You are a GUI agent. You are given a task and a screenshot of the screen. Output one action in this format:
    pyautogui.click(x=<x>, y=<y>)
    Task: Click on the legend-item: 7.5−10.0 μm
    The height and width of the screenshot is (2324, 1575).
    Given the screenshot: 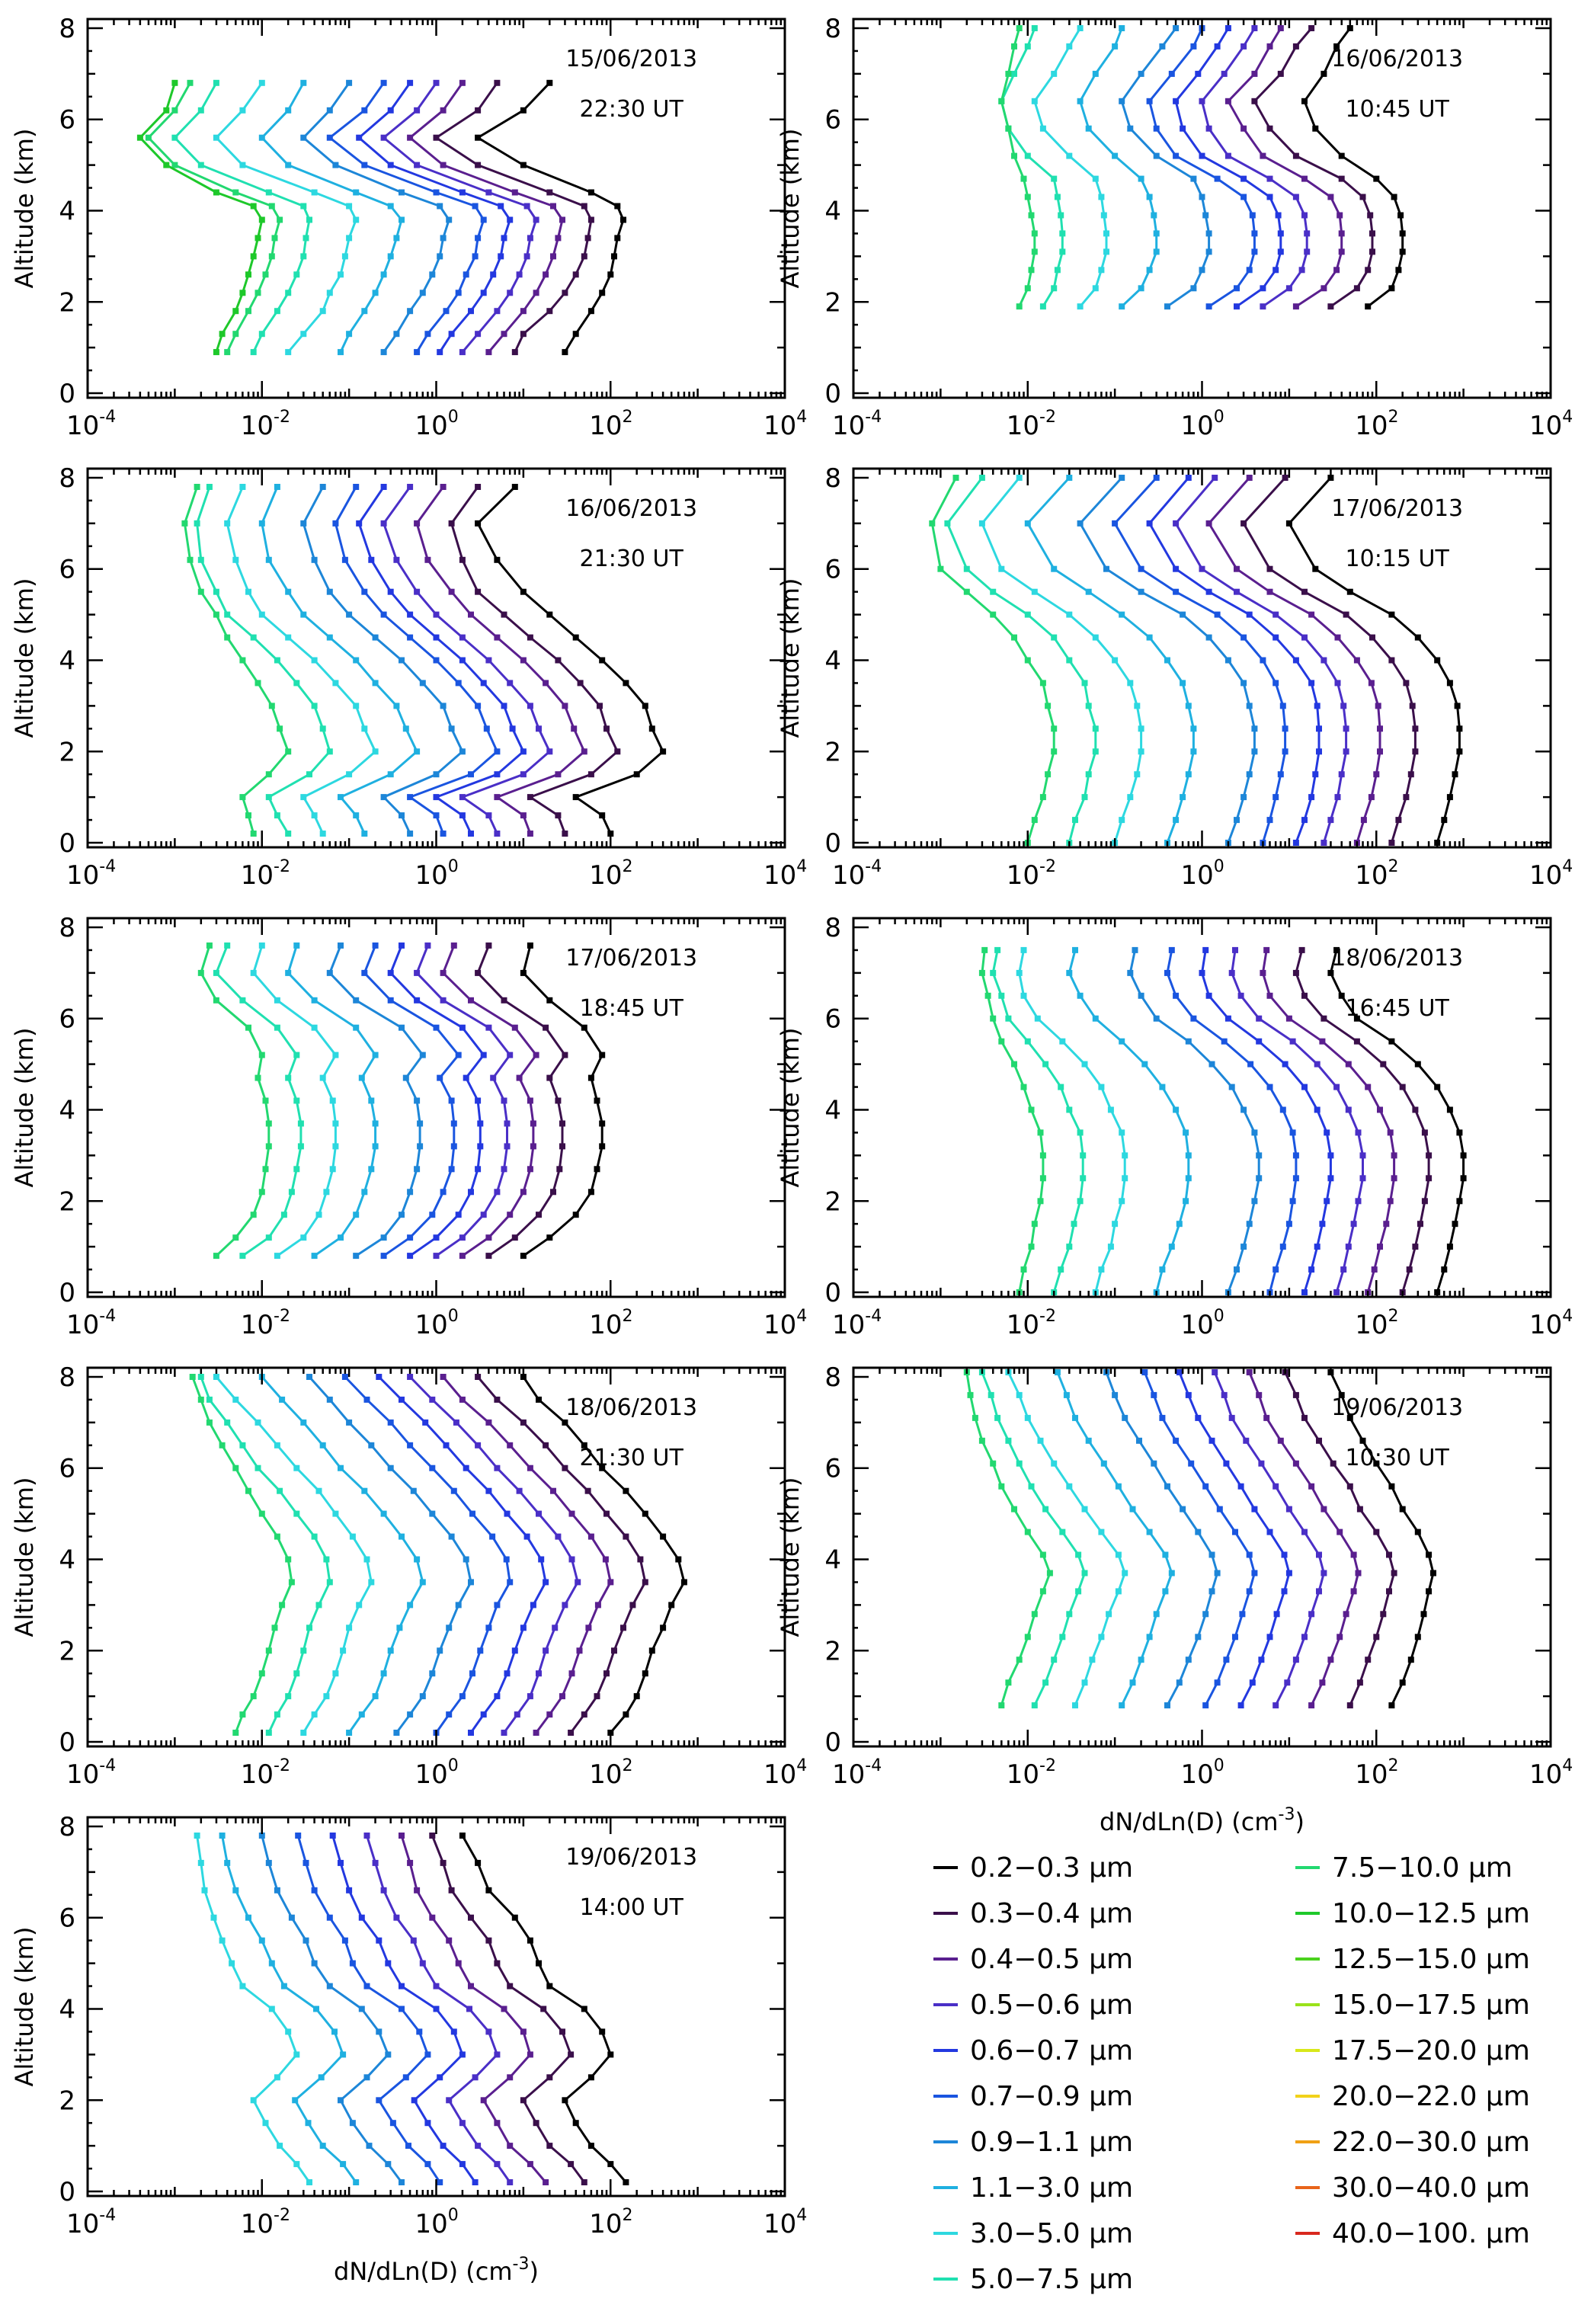 What is the action you would take?
    pyautogui.click(x=1404, y=1868)
    